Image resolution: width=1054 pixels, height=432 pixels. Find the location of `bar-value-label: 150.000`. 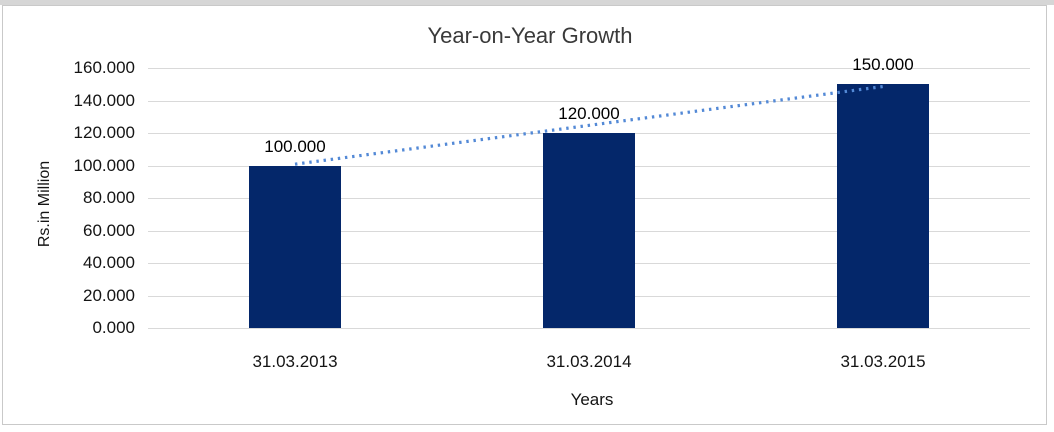

bar-value-label: 150.000 is located at coordinates (883, 65).